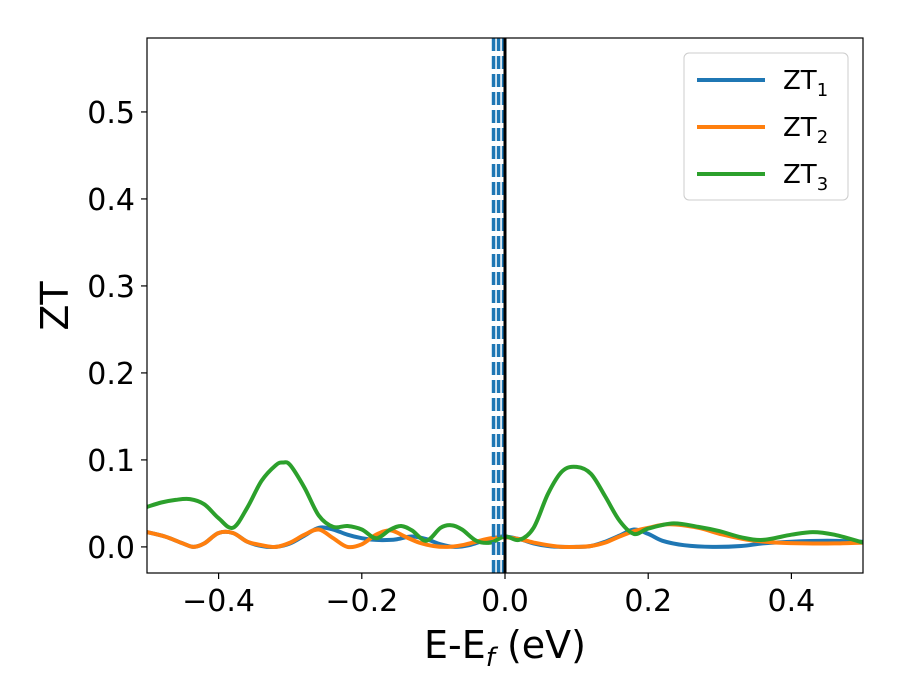 The width and height of the screenshot is (900, 700). What do you see at coordinates (361, 601) in the screenshot?
I see `x-tick-label: −0.2` at bounding box center [361, 601].